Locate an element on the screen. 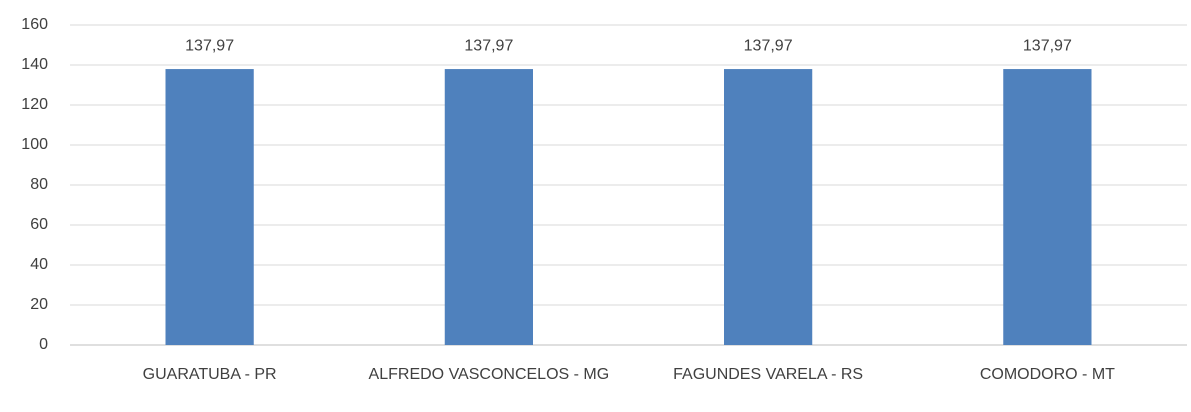  y-tick-label: 120 is located at coordinates (34, 104).